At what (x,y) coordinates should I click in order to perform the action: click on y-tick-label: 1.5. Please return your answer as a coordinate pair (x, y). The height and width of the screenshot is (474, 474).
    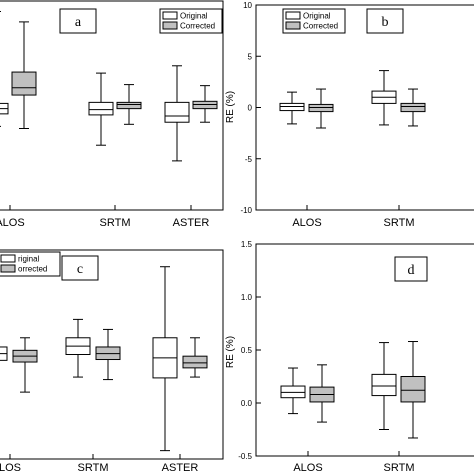
    Looking at the image, I should click on (247, 244).